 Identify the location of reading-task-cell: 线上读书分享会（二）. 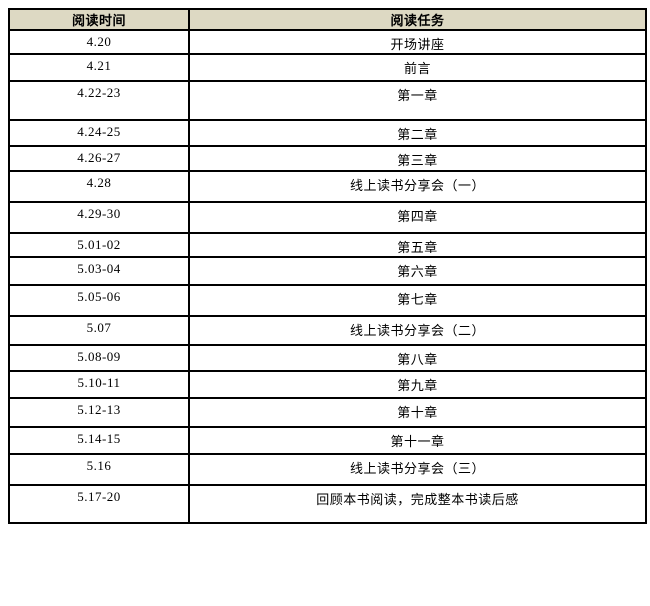
(417, 330).